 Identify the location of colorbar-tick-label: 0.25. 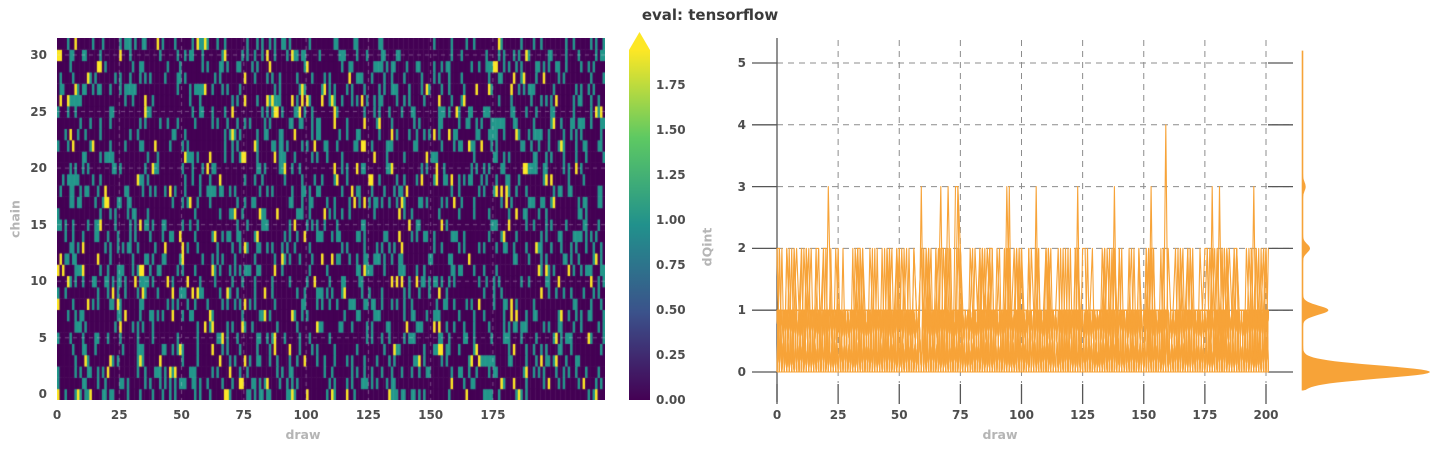
(671, 355).